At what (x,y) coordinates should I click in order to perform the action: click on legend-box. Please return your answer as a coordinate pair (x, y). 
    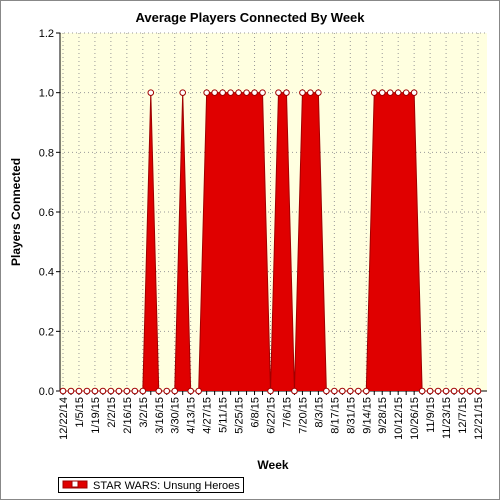
    Looking at the image, I should click on (151, 485).